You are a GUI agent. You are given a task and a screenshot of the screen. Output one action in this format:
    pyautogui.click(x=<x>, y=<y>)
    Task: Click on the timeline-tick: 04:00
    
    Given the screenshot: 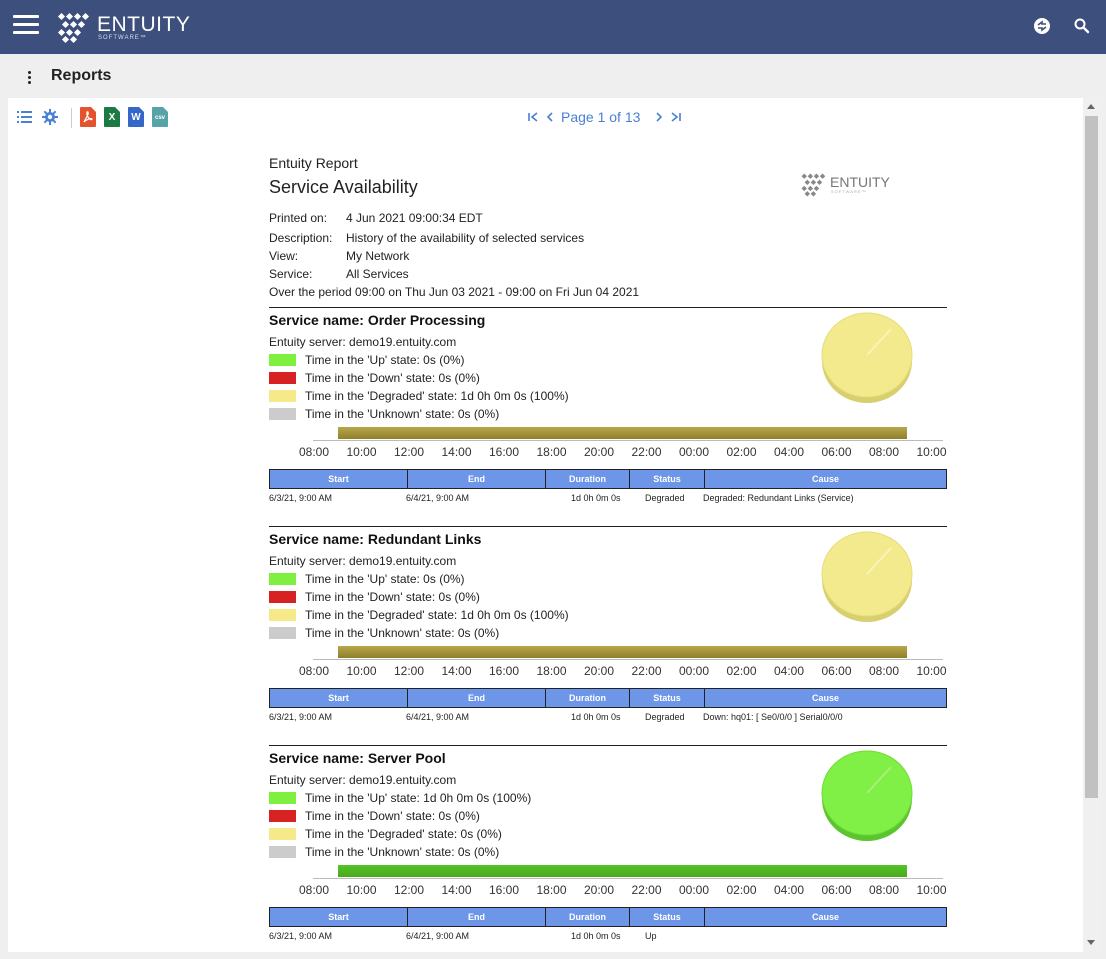 What is the action you would take?
    pyautogui.click(x=789, y=671)
    